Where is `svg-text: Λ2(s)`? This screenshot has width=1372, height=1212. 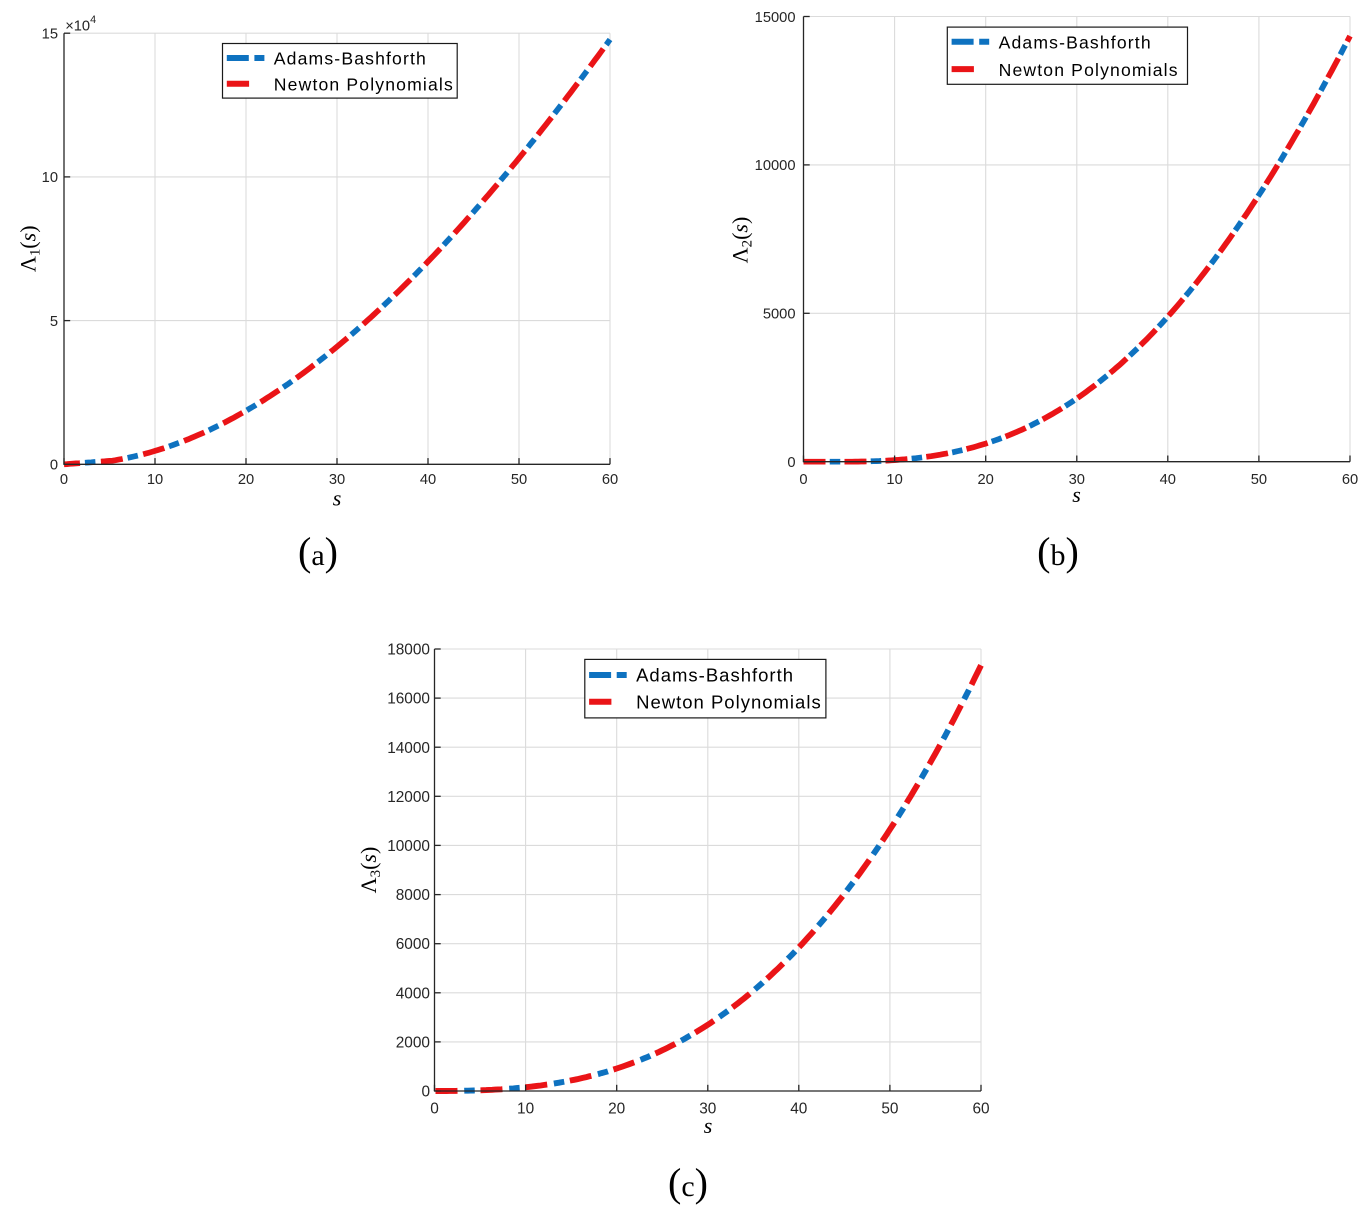
svg-text: Λ2(s) is located at coordinates (742, 240).